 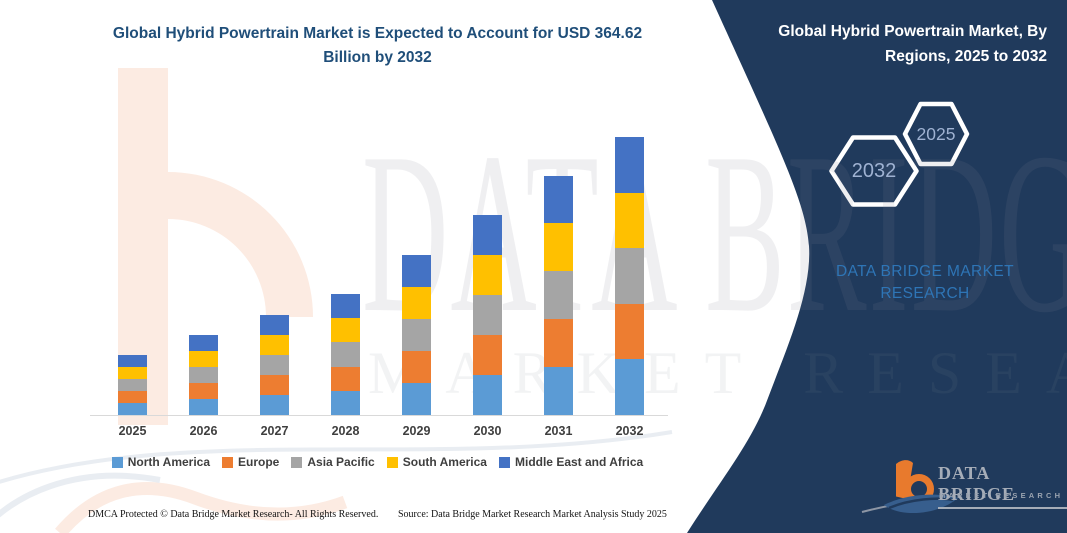 What do you see at coordinates (909, 487) in the screenshot?
I see `dbmr-logo-mark` at bounding box center [909, 487].